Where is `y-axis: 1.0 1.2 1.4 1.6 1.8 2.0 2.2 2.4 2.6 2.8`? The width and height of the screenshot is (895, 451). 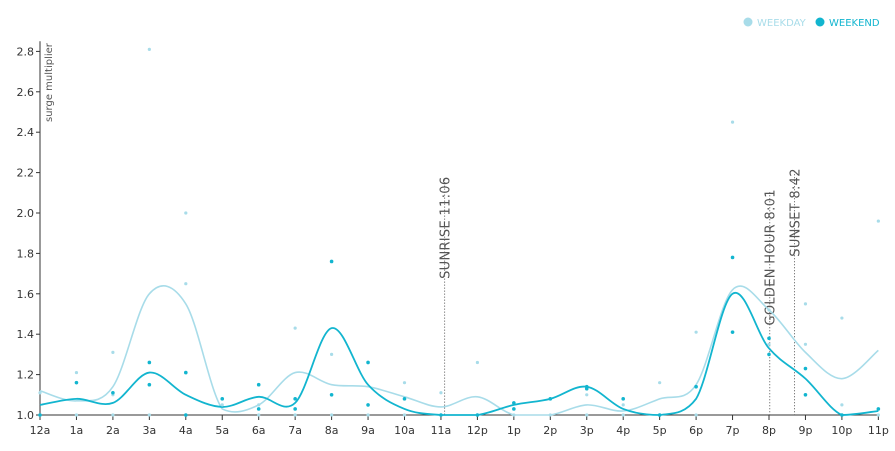 y-axis: 1.0 1.2 1.4 1.6 1.8 2.0 2.2 2.4 2.6 2.8 is located at coordinates (29, 231).